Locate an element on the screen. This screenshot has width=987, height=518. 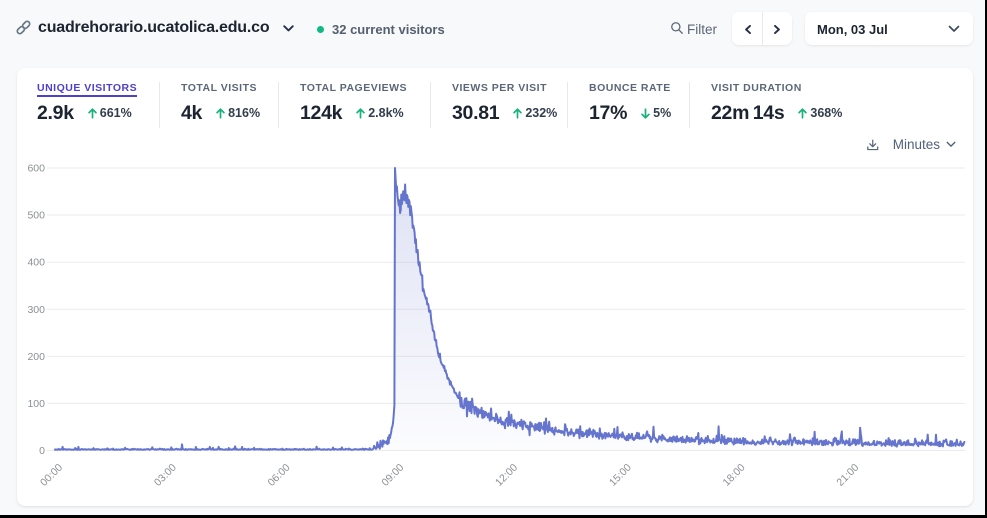
svg-text: 300 is located at coordinates (36, 310).